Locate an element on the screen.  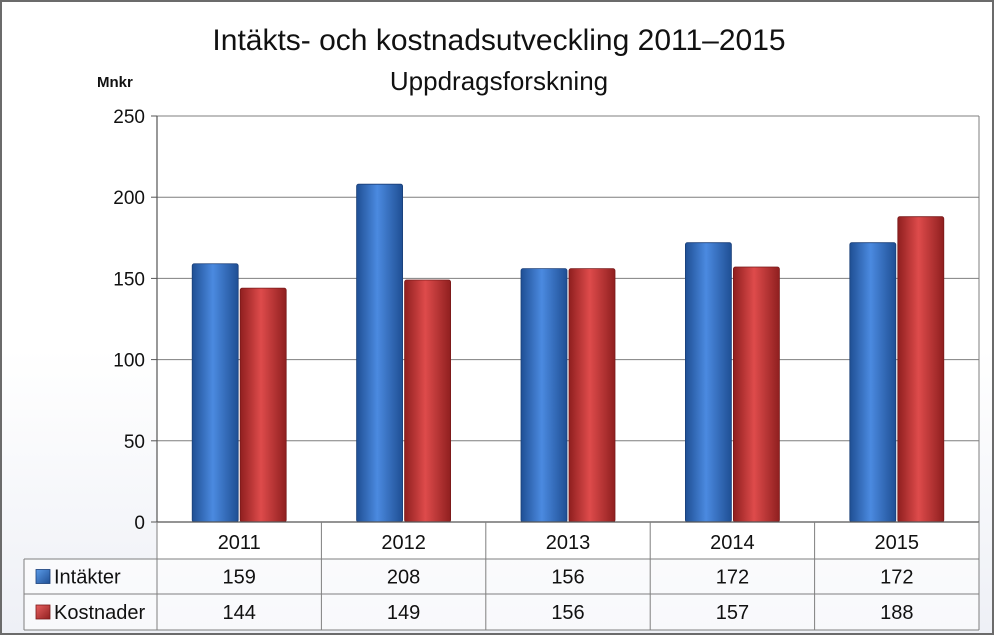
x-tick-label: 2011 is located at coordinates (239, 543).